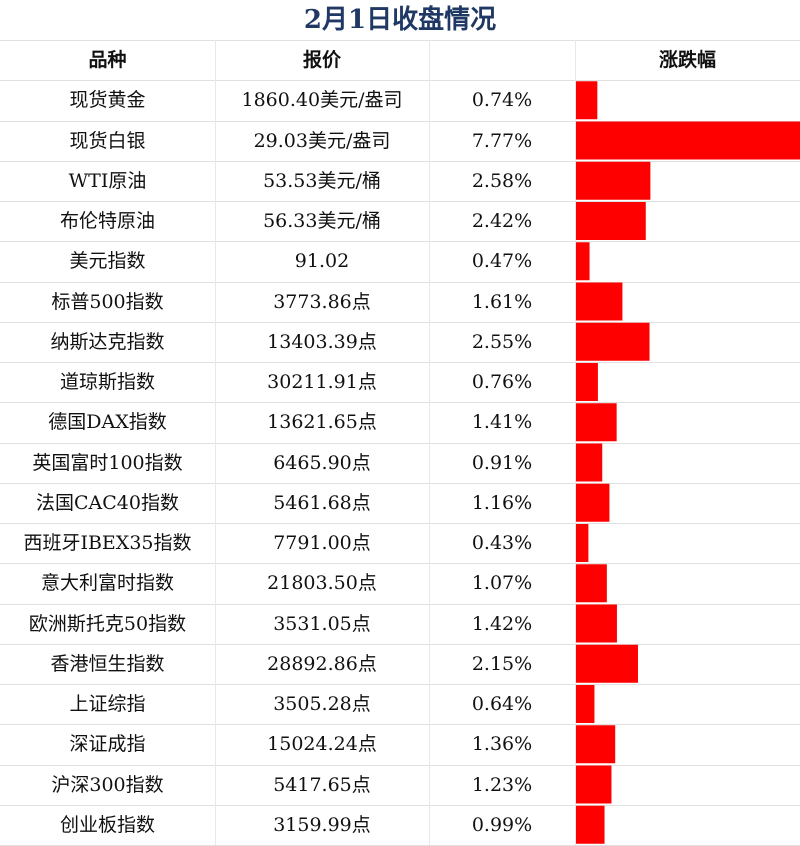 Image resolution: width=800 pixels, height=846 pixels. Describe the element at coordinates (322, 824) in the screenshot. I see `row-price: 3159.99点` at that location.